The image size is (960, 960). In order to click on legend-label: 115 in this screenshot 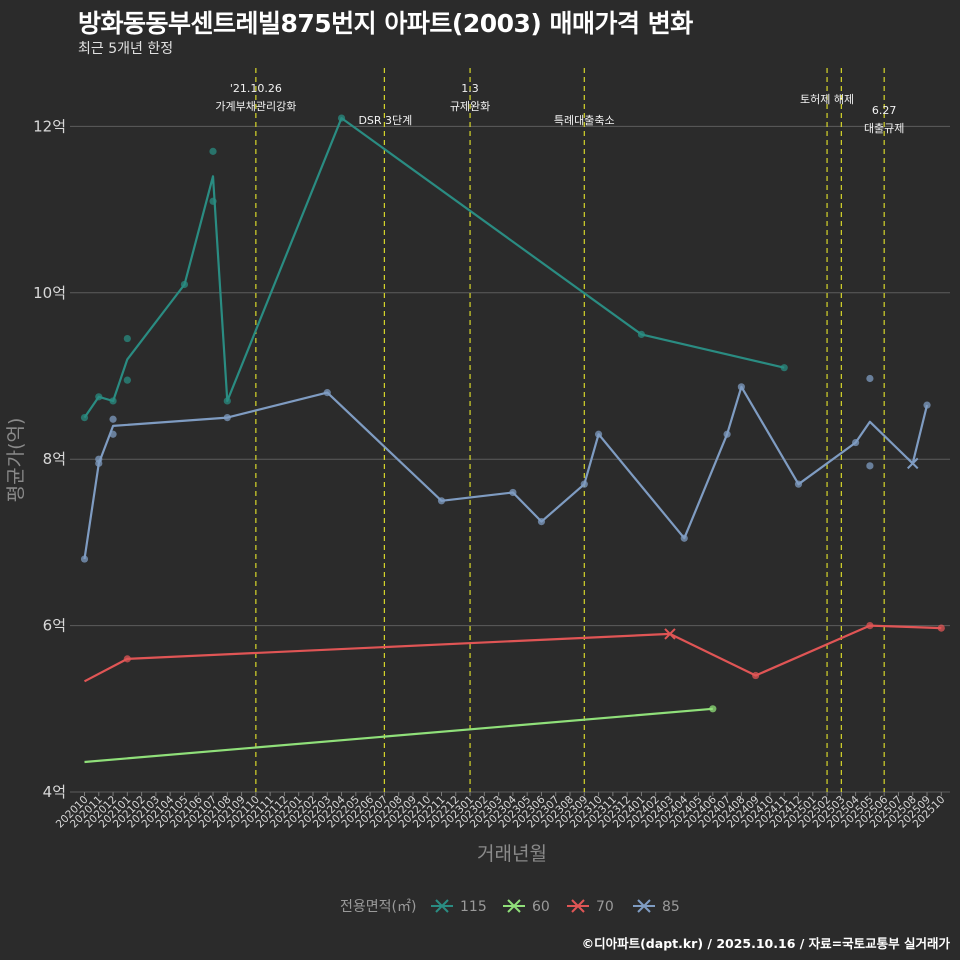, I will do `click(473, 907)`.